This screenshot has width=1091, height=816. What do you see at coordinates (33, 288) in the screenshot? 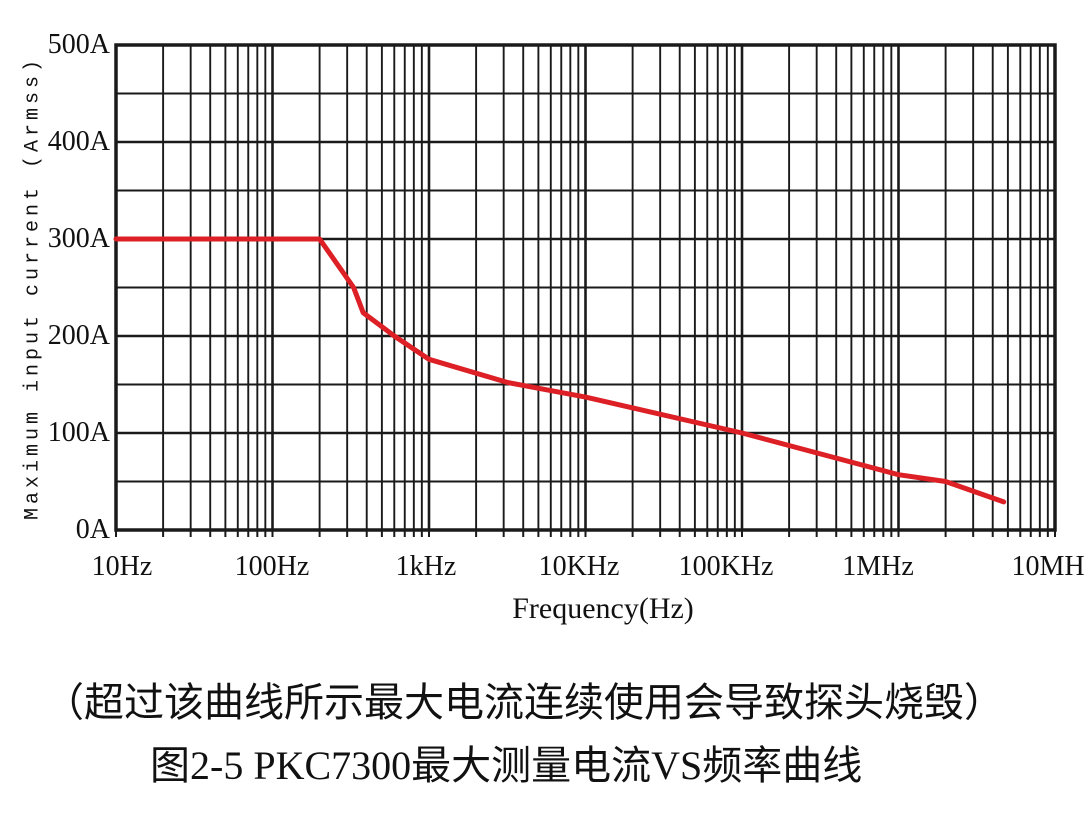
I see `y-axis-title: Maximum input current (Armss)` at bounding box center [33, 288].